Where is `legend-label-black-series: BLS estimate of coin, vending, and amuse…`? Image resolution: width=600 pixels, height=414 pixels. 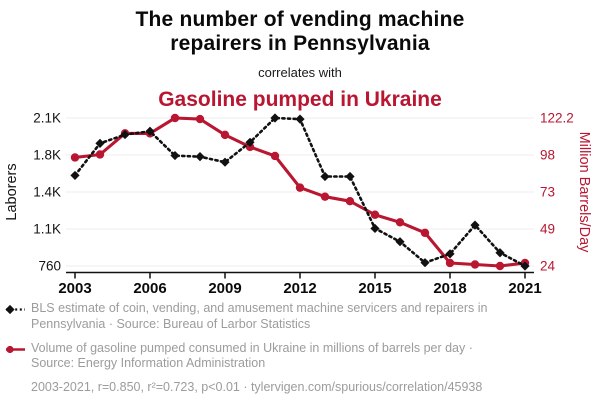 legend-label-black-series: BLS estimate of coin, vending, and amuse… is located at coordinates (259, 316).